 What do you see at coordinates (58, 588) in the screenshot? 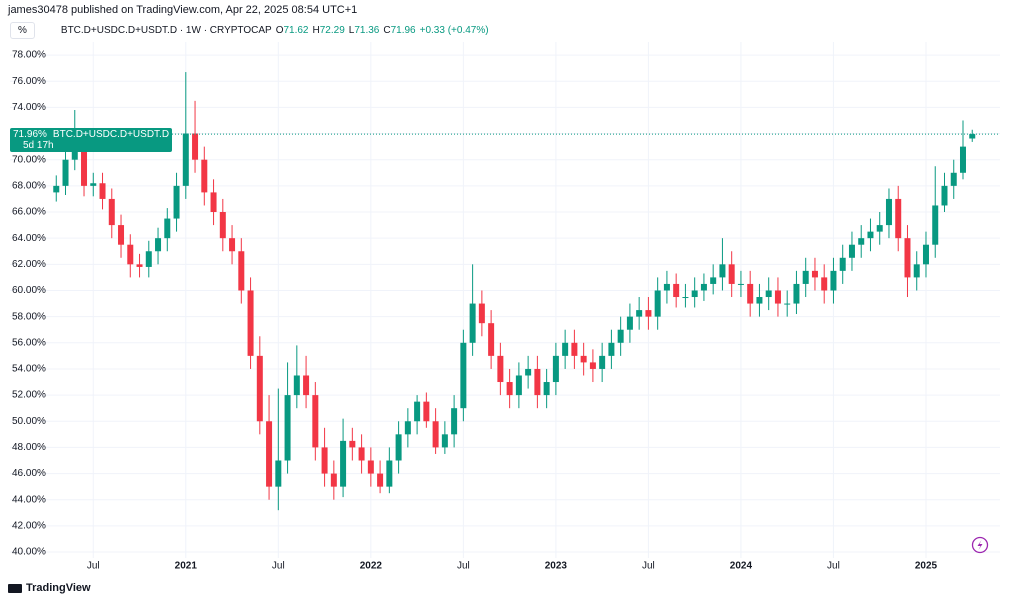
I see `brand: TradingView` at bounding box center [58, 588].